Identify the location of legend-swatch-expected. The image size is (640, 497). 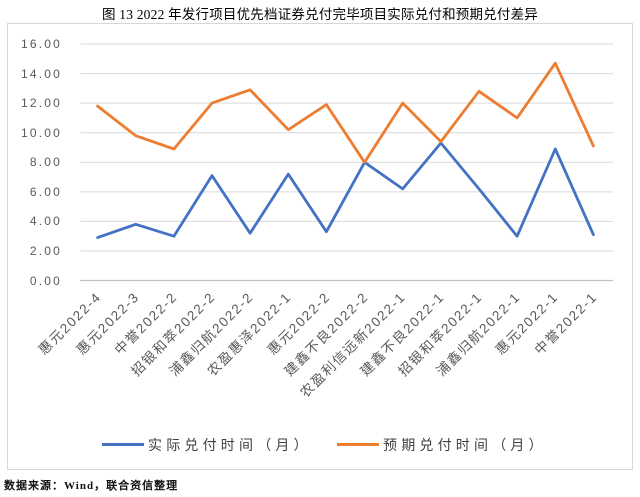
(358, 444).